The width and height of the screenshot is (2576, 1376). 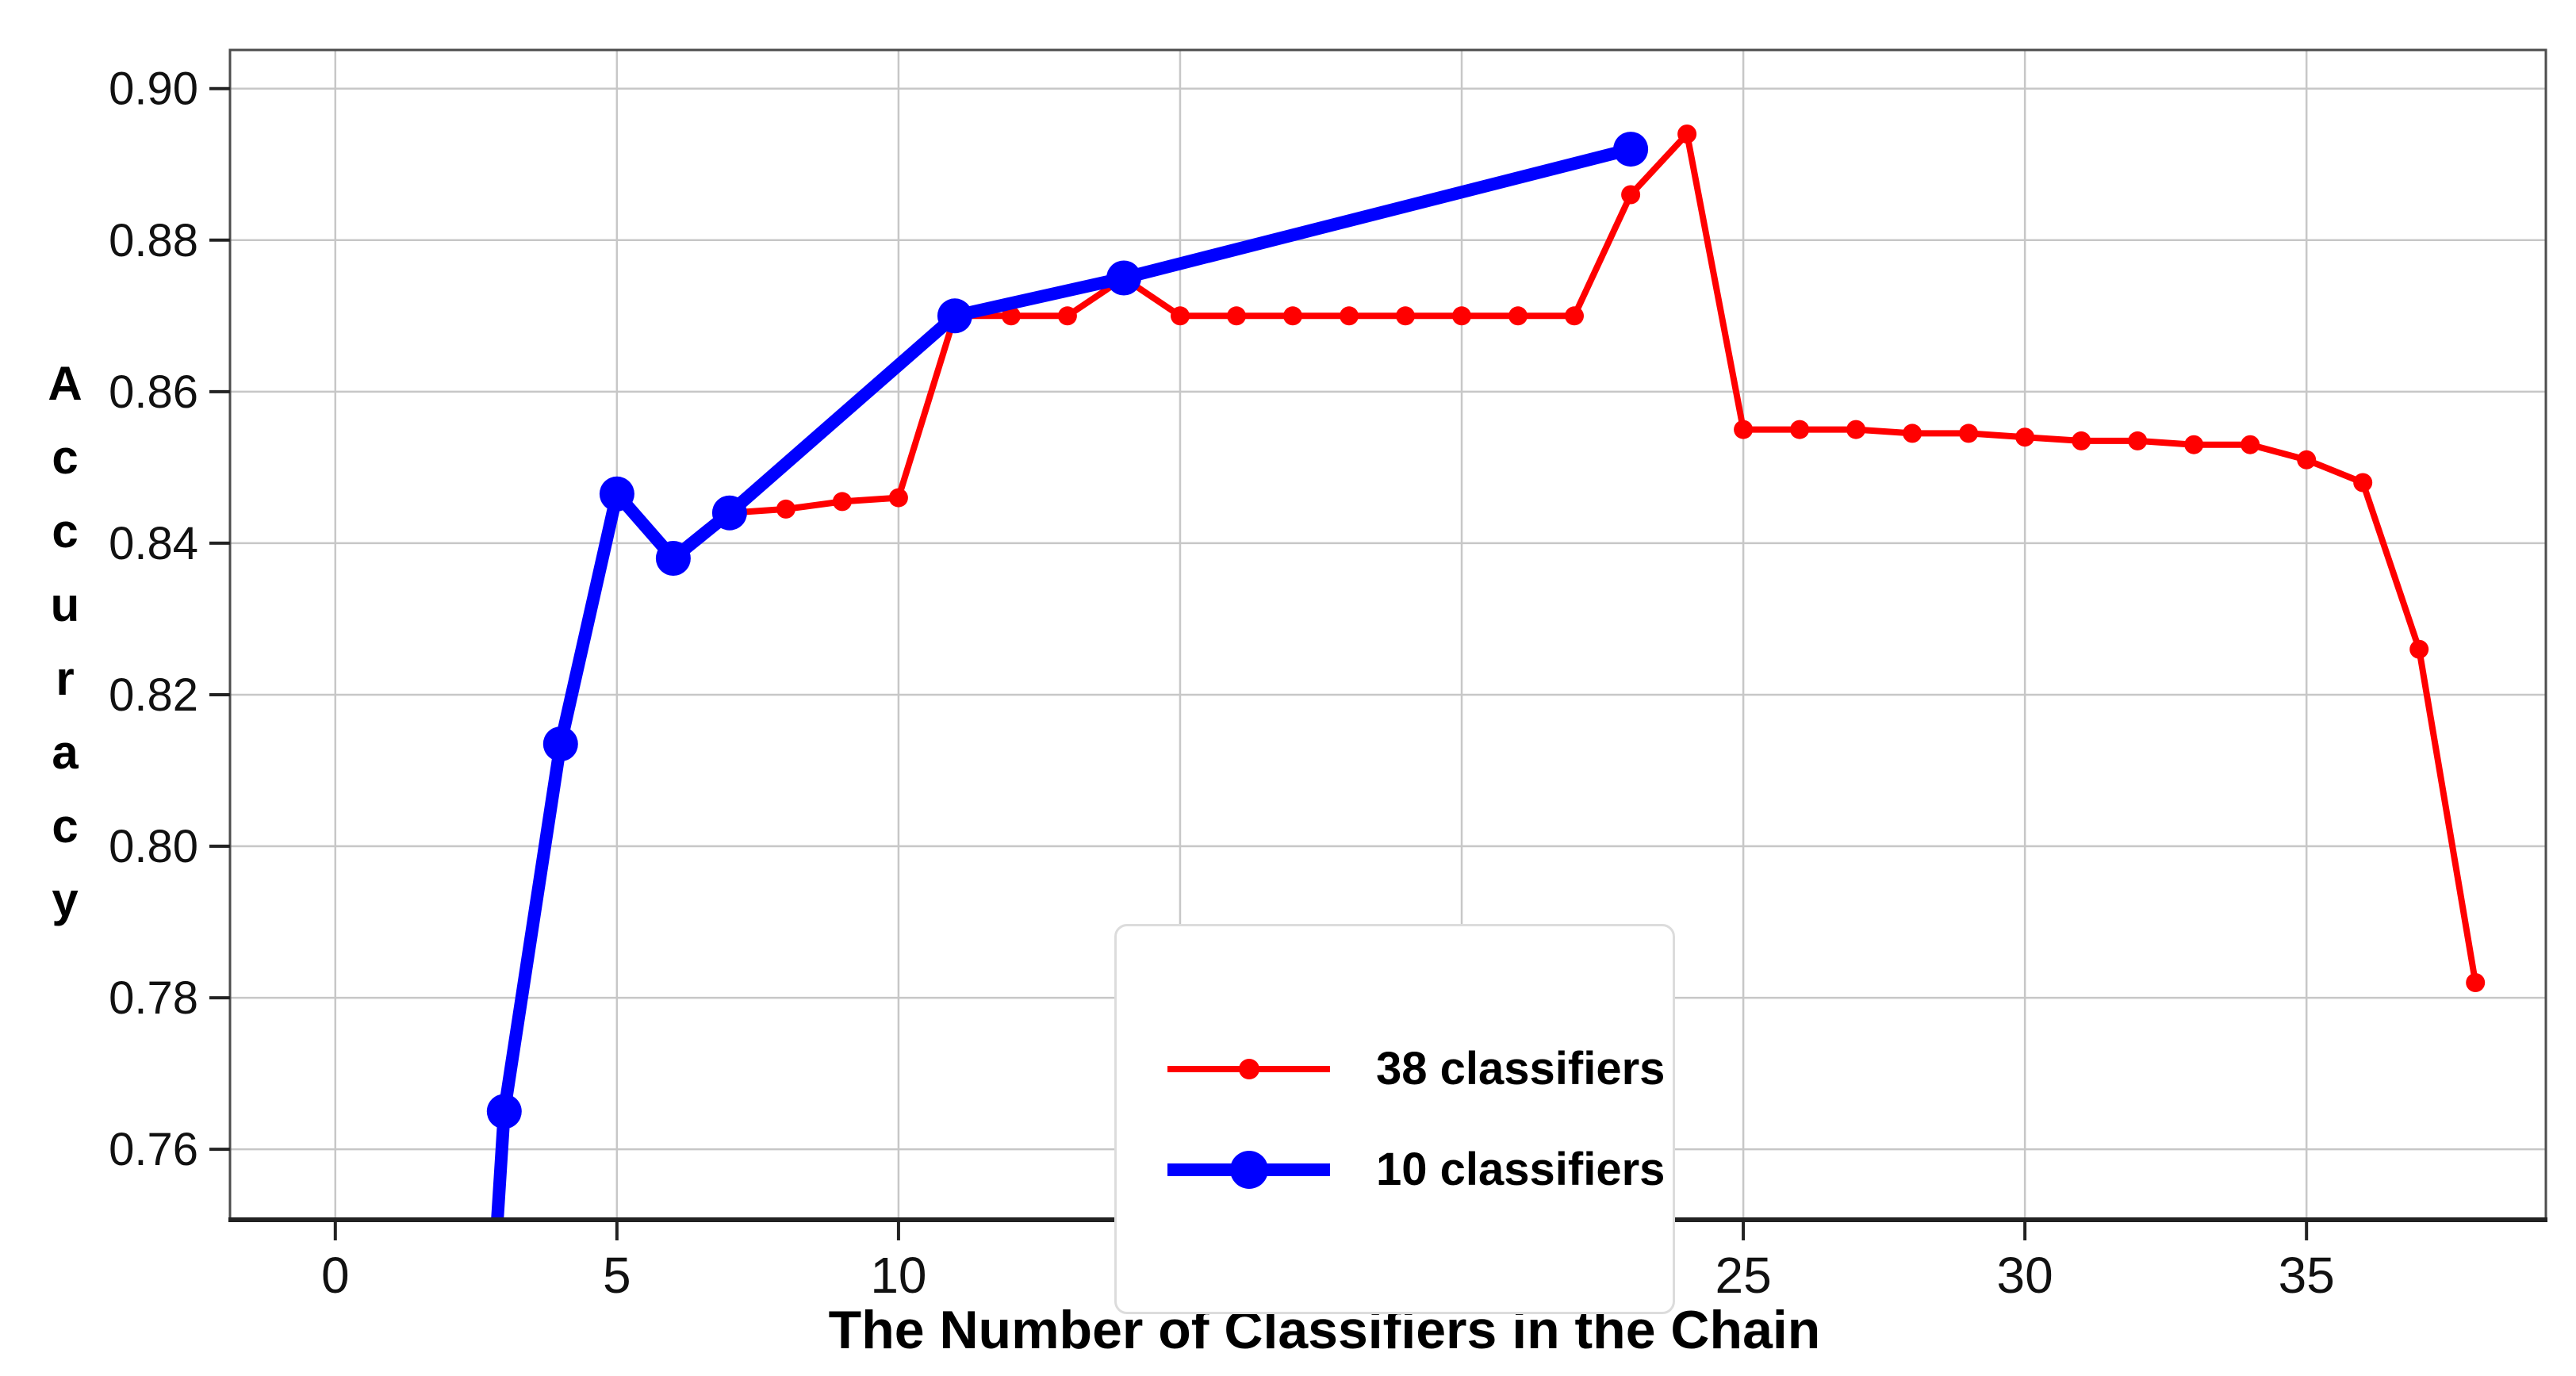 I want to click on blue-dot-icon, so click(x=1248, y=1169).